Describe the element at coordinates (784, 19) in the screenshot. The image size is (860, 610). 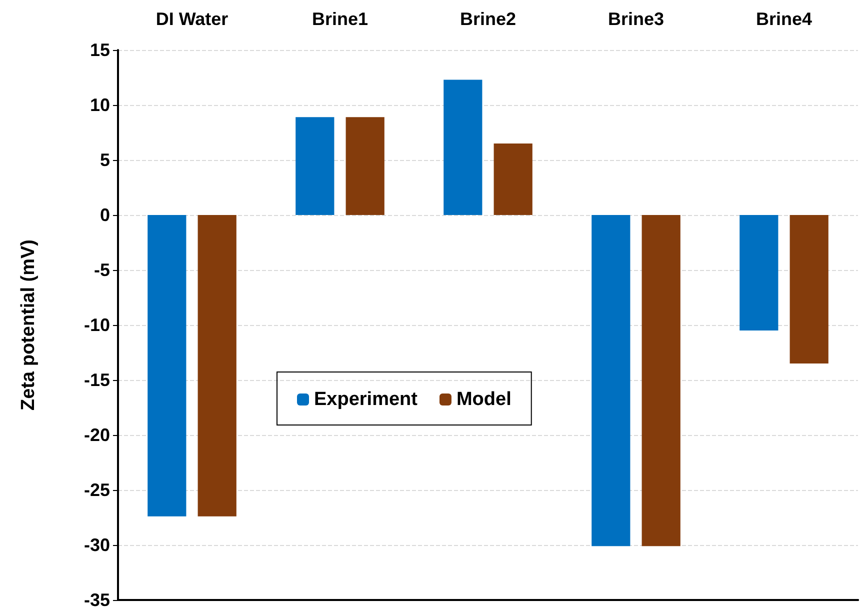
I see `x-tick-label: Brine4` at that location.